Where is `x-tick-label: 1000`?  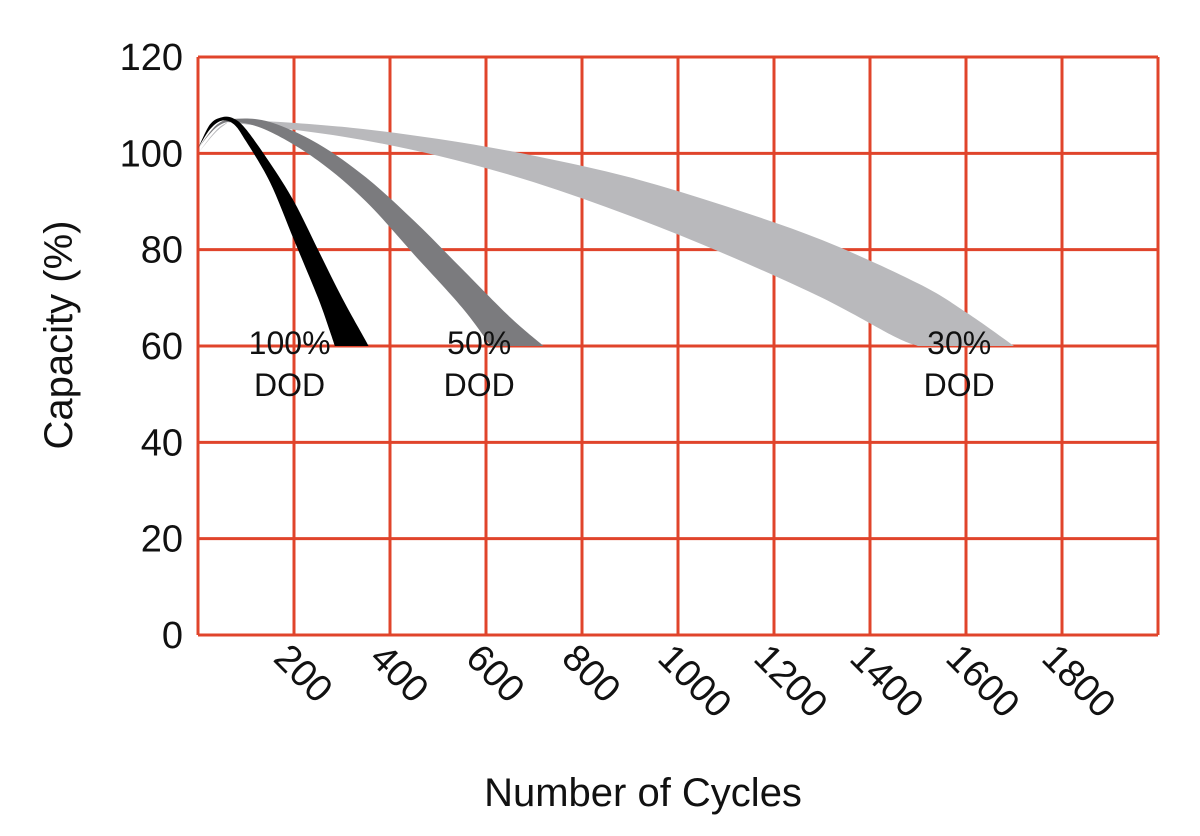
x-tick-label: 1000 is located at coordinates (694, 681).